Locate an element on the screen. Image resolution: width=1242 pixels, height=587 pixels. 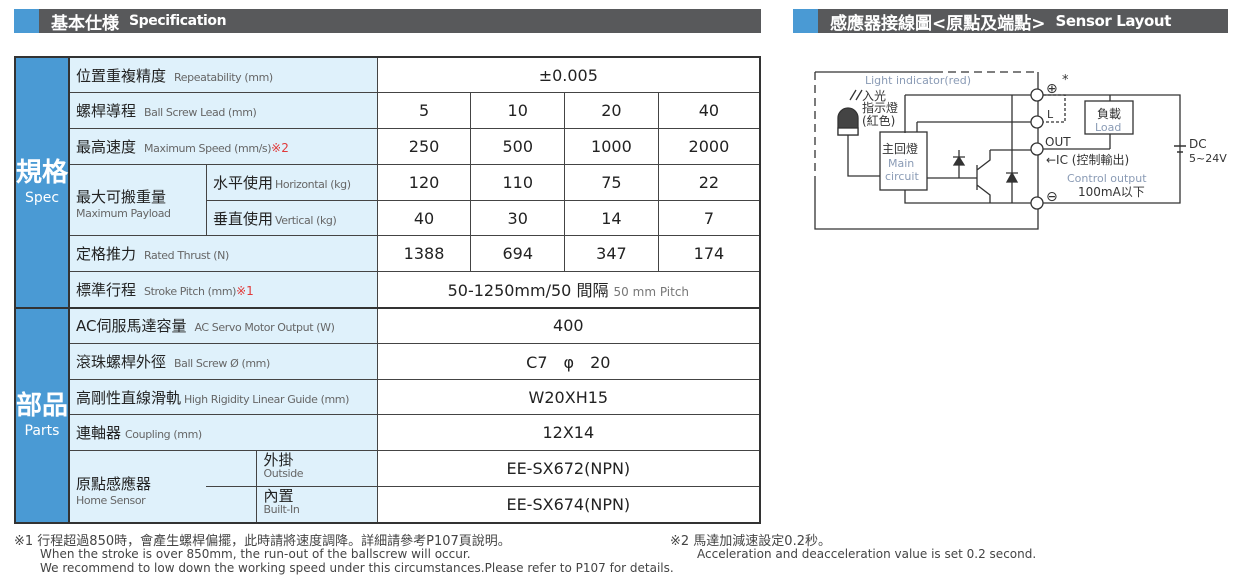
terminal-plus is located at coordinates (1037, 95).